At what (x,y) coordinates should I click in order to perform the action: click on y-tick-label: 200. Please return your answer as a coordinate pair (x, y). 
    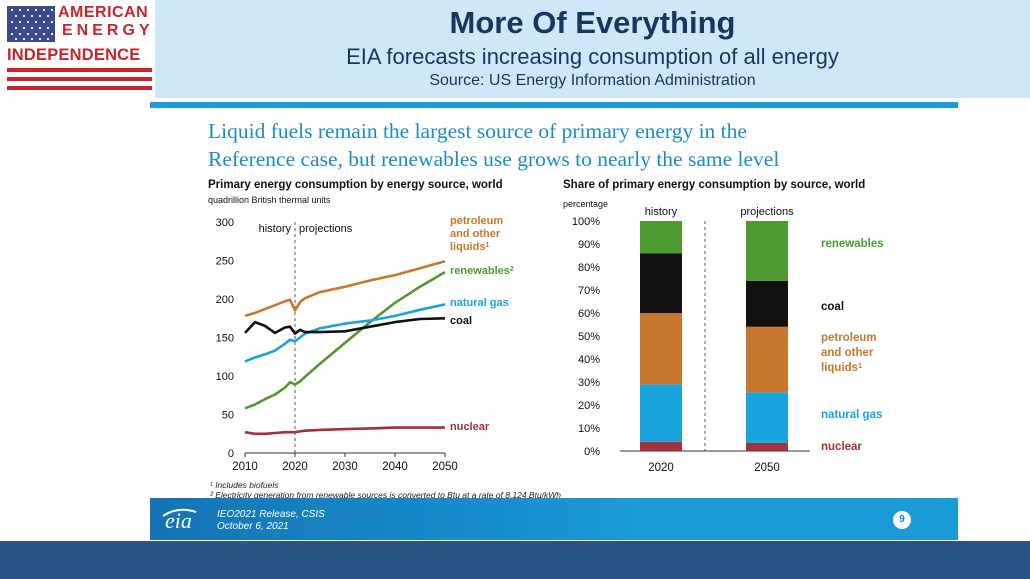
    Looking at the image, I should click on (225, 300).